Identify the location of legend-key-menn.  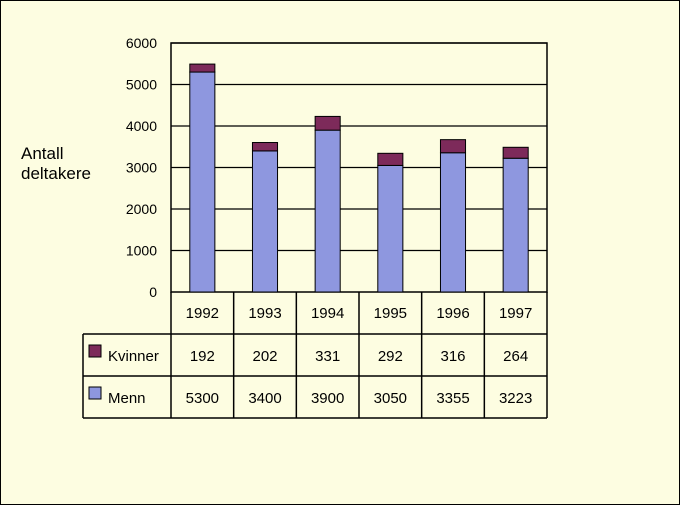
(95, 393).